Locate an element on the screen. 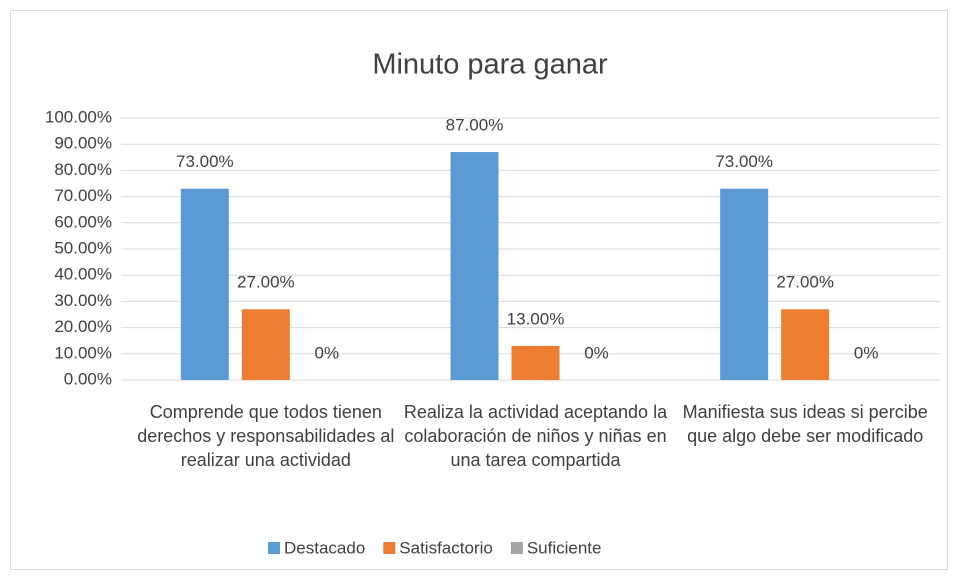 The width and height of the screenshot is (958, 581). legend-label: Satisfactorio is located at coordinates (446, 547).